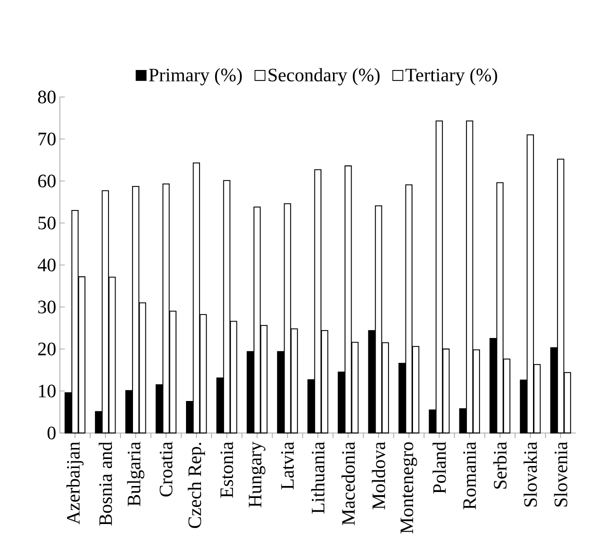 This screenshot has width=591, height=550. What do you see at coordinates (105, 484) in the screenshot?
I see `x-tick-label: Bosnia and` at bounding box center [105, 484].